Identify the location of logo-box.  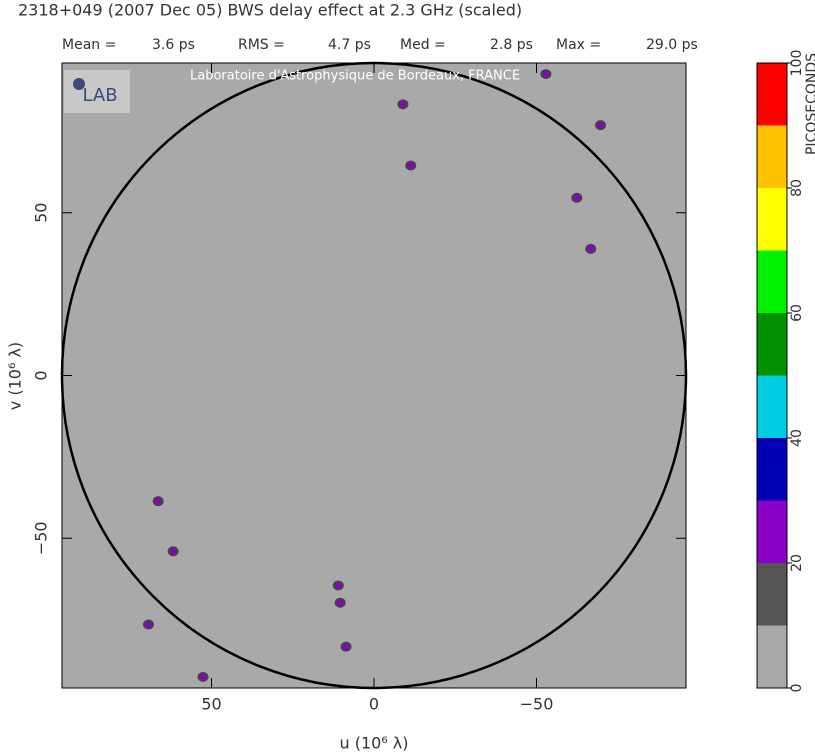
(97, 91).